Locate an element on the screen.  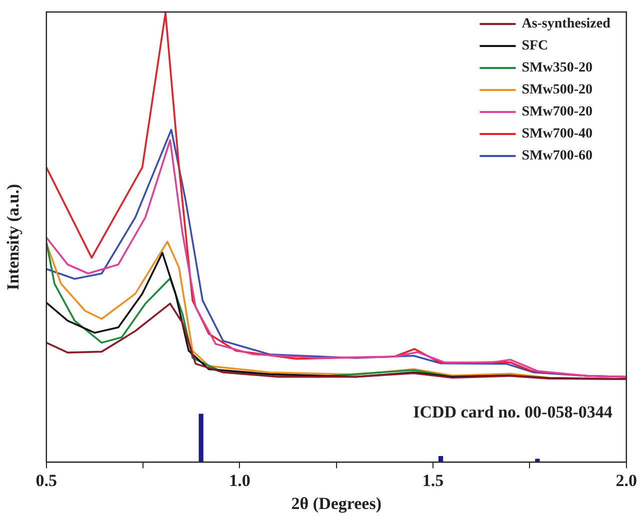
legend-label: As-synthesized is located at coordinates (566, 24).